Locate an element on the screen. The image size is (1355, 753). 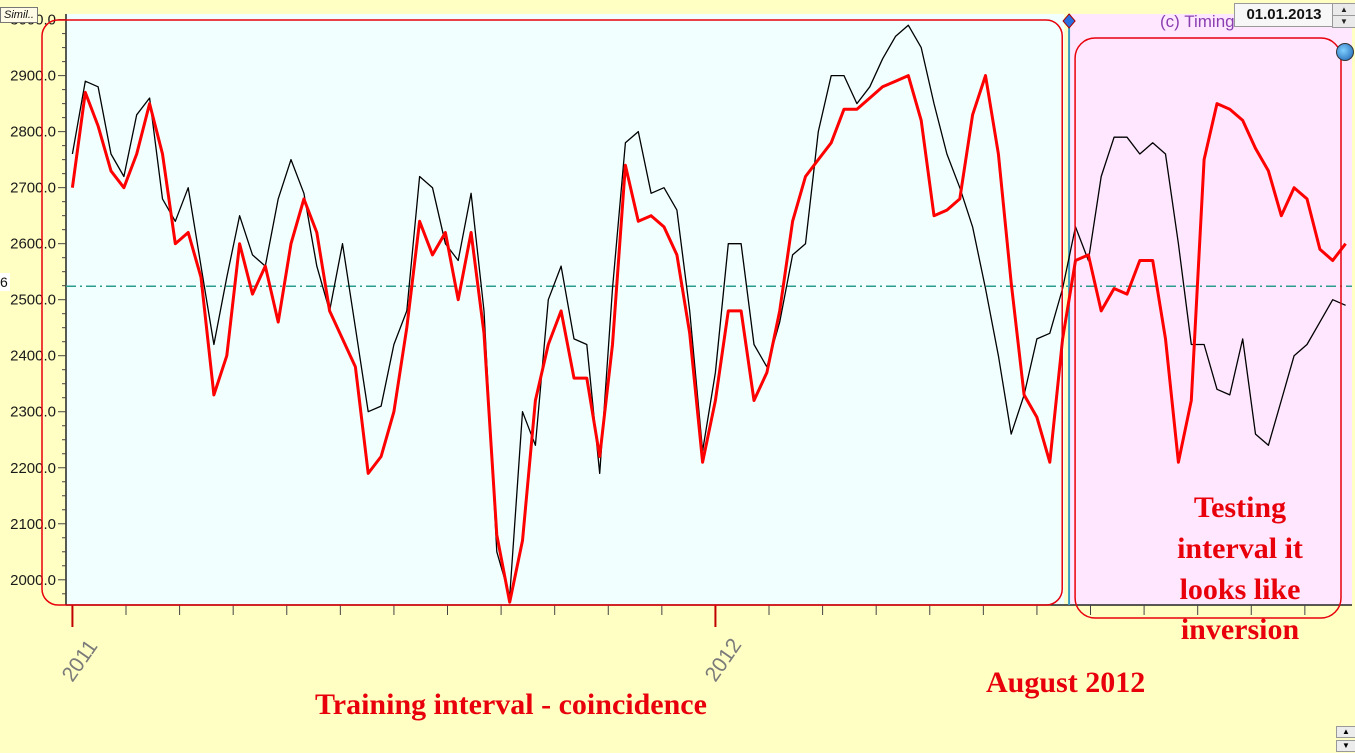
x-tick-label: 2012 is located at coordinates (724, 659).